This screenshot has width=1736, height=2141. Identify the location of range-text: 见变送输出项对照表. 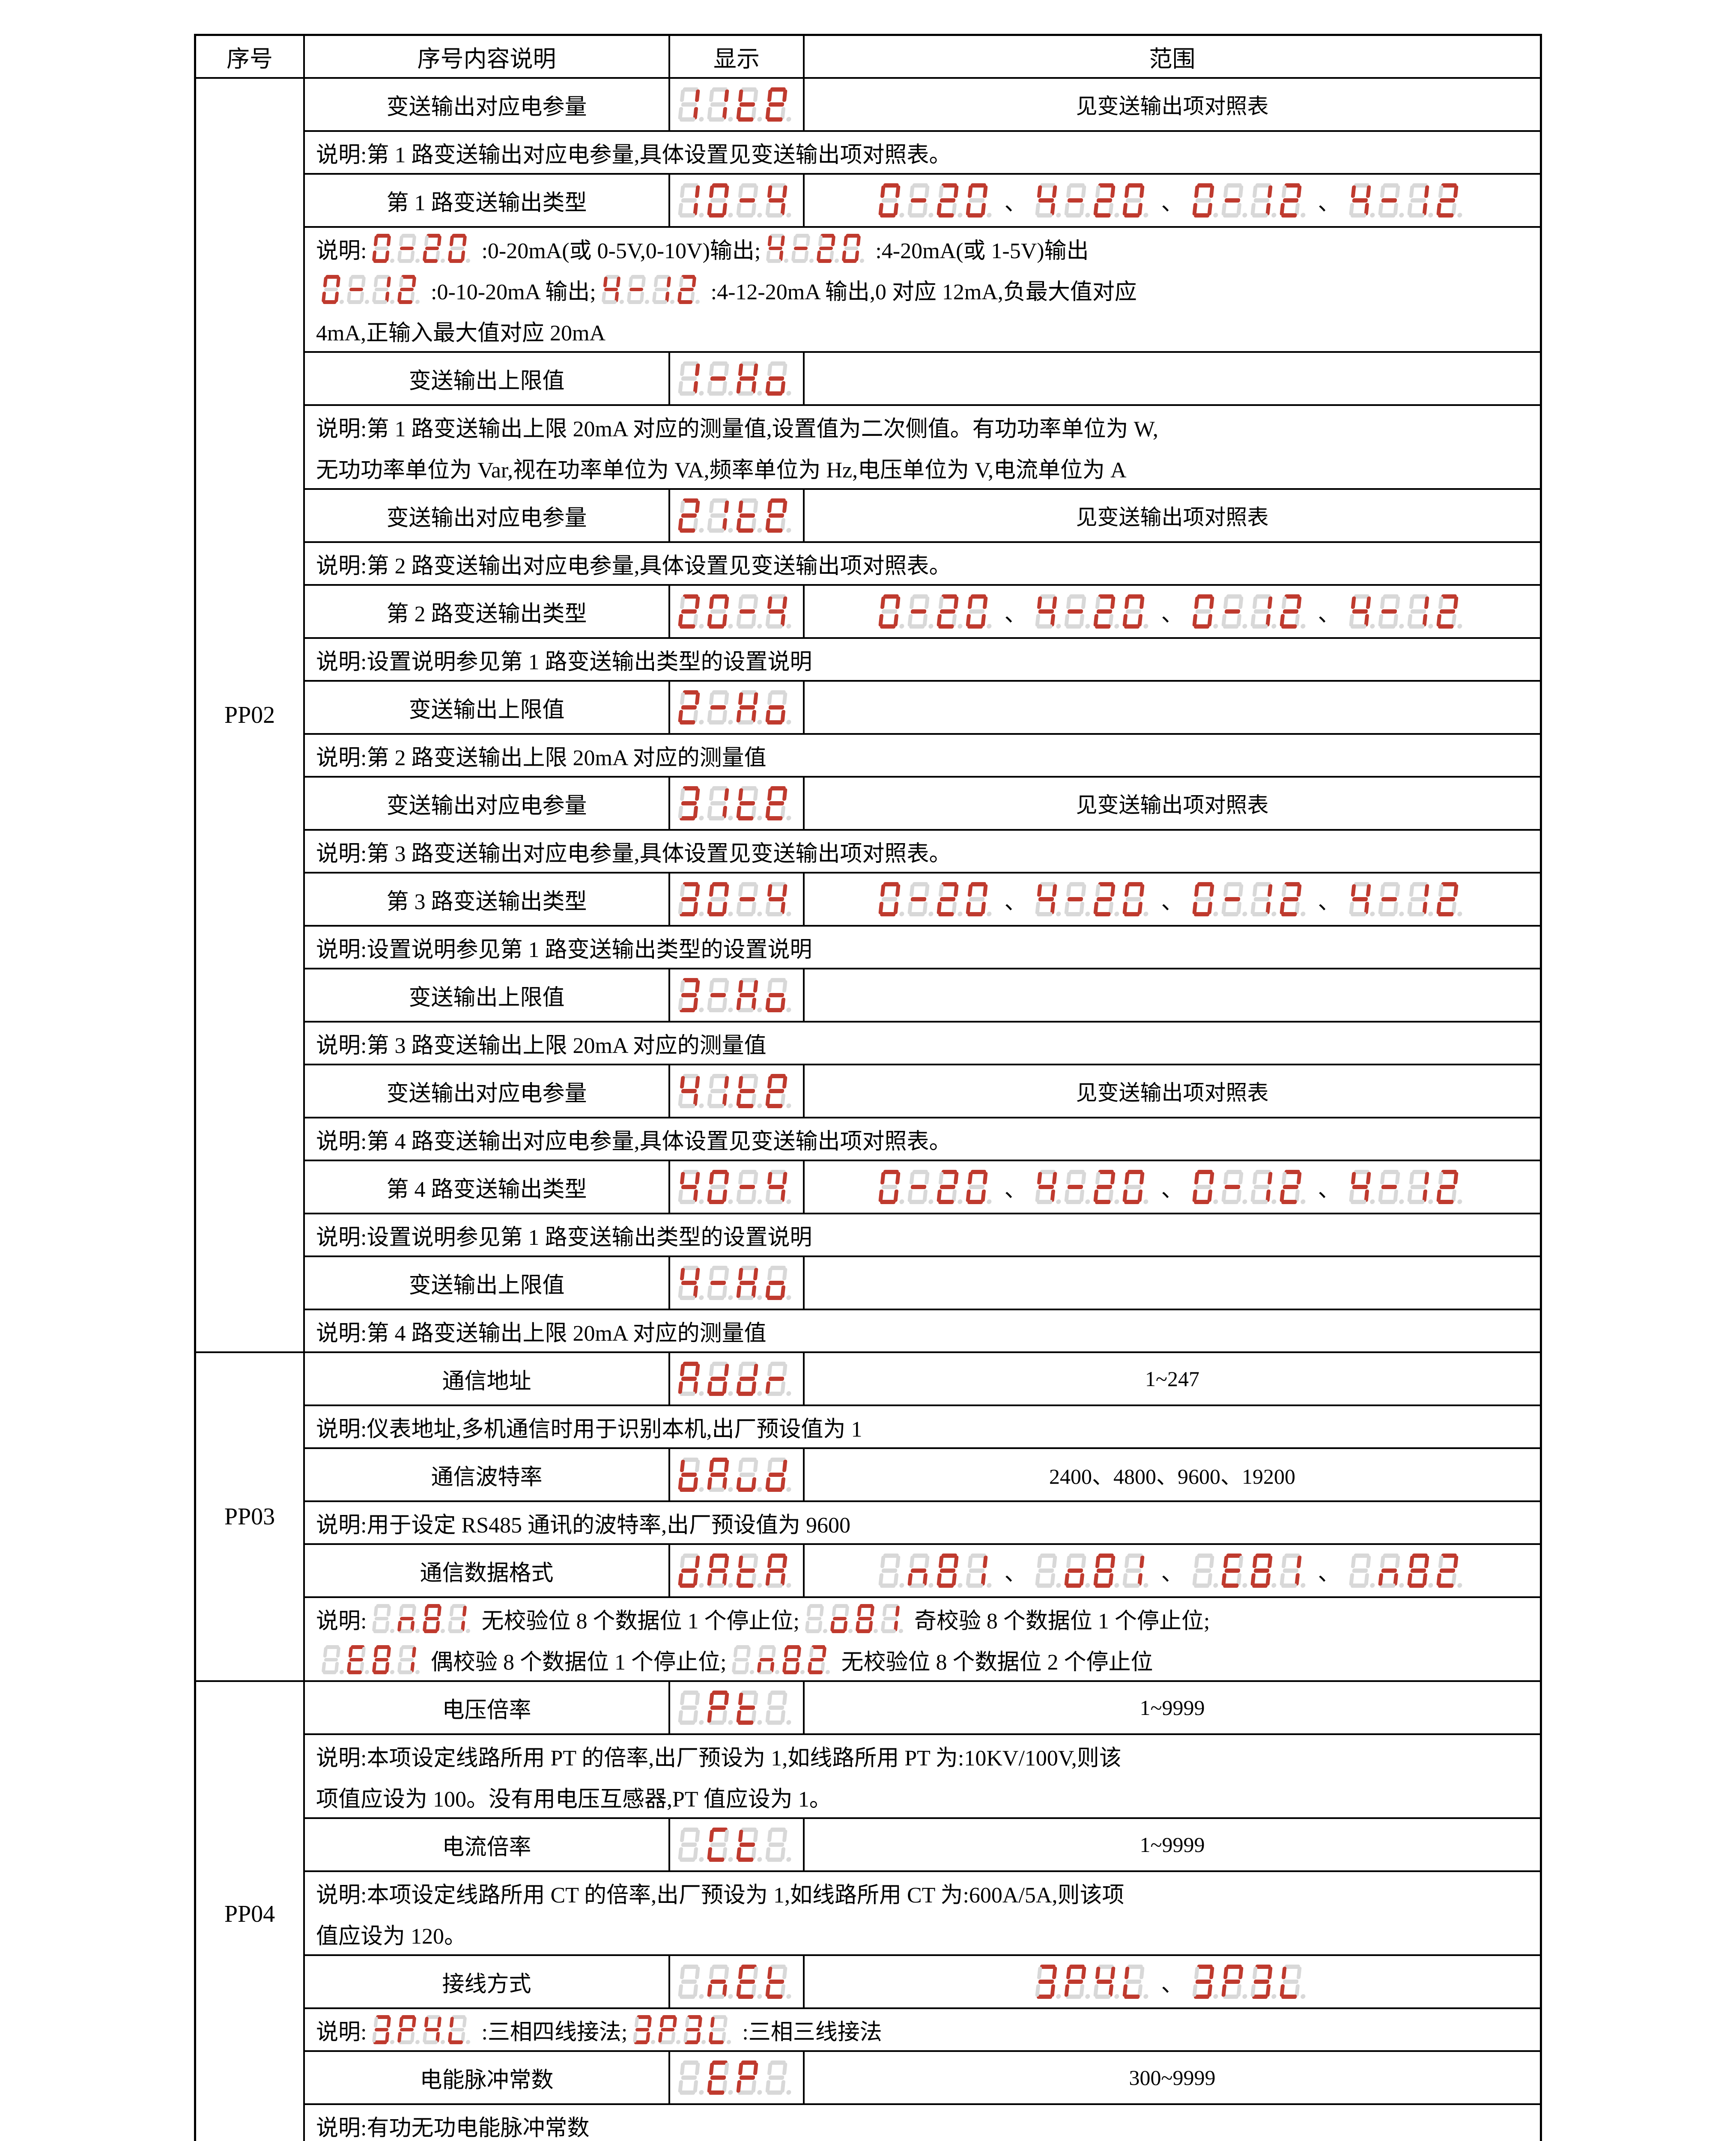
(1172, 517).